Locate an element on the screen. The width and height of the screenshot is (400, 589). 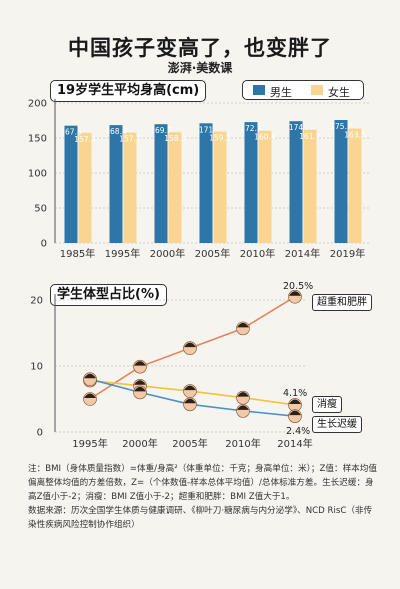
bar-female-value: 158.3 is located at coordinates (175, 138).